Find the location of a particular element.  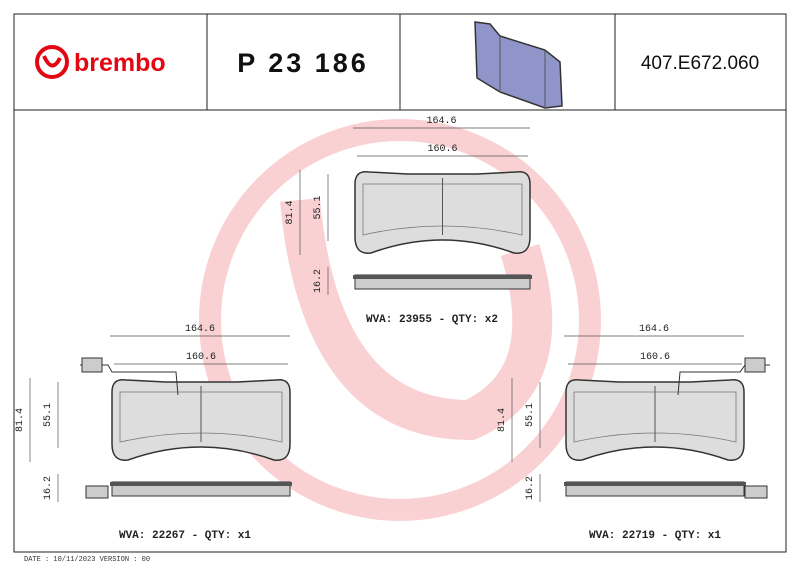

part-number: P 23 186 is located at coordinates (303, 63).